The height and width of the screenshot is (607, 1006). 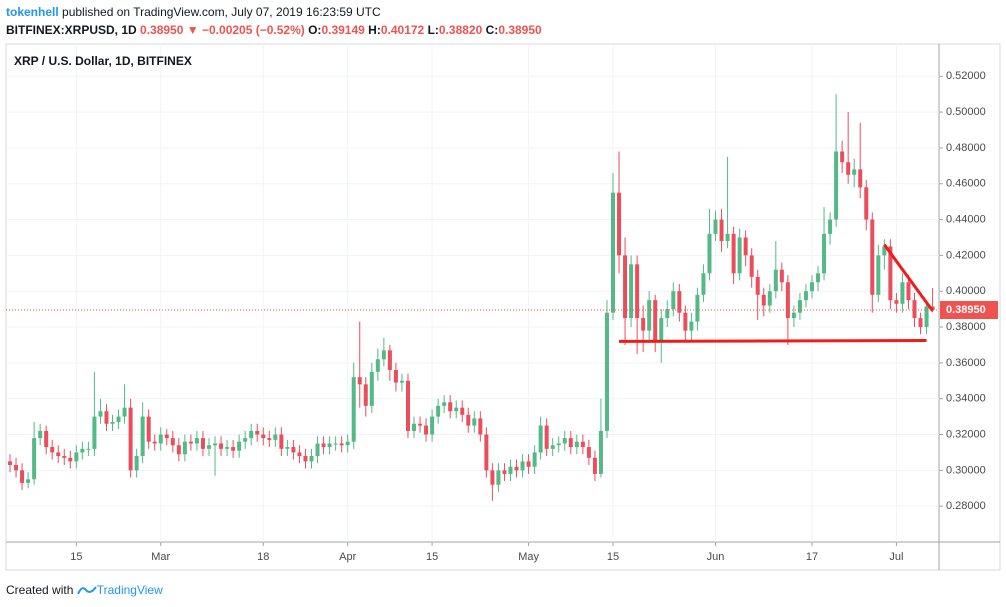 I want to click on ohlc-key: O:, so click(x=315, y=30).